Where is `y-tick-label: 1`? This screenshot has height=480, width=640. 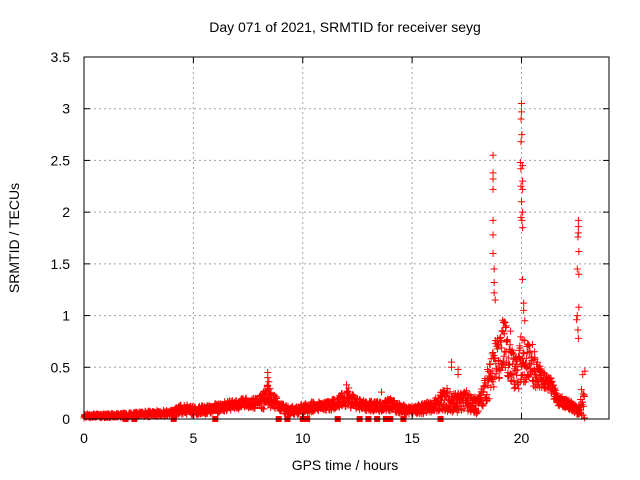
y-tick-label: 1 is located at coordinates (66, 316).